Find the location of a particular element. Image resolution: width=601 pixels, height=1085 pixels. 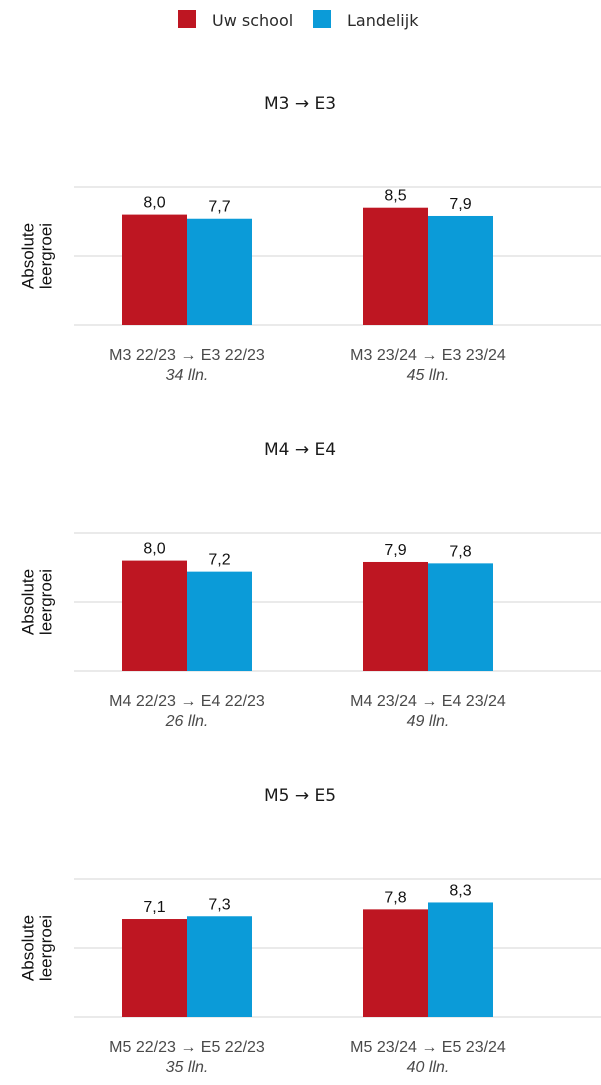

x-tick-sublabel: 34 lln. is located at coordinates (187, 375).